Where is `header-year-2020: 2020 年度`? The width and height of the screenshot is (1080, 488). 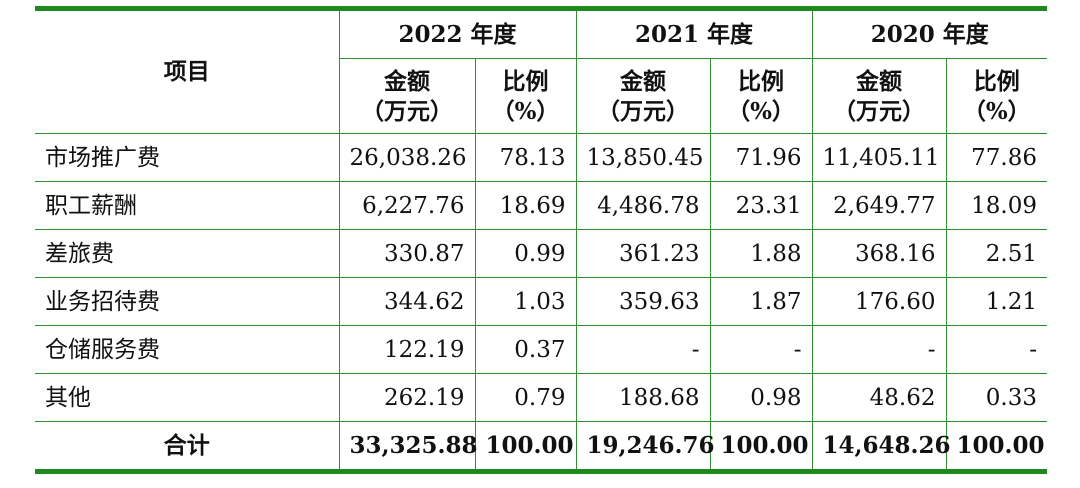 header-year-2020: 2020 年度 is located at coordinates (929, 35).